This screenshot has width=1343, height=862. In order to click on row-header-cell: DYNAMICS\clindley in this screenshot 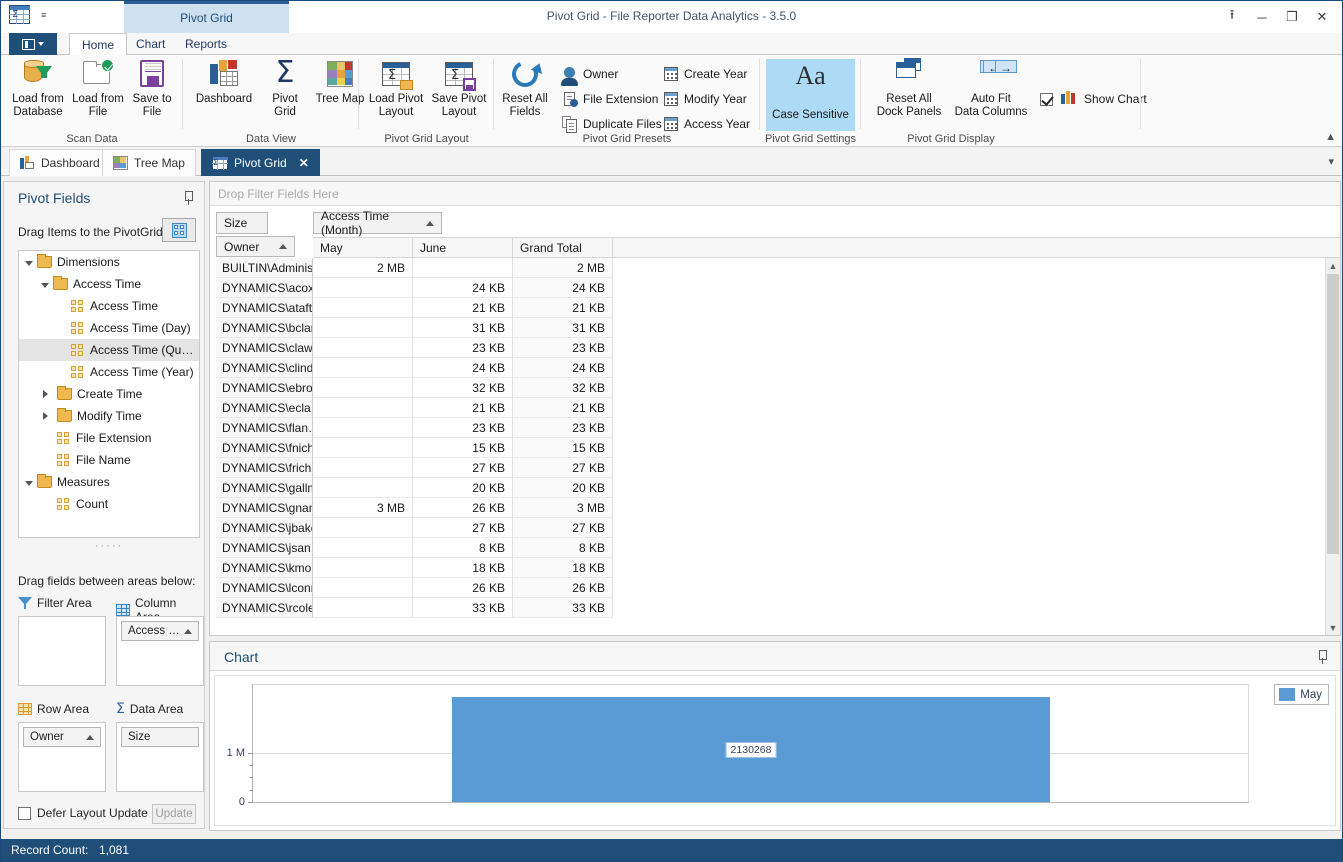, I will do `click(264, 368)`.